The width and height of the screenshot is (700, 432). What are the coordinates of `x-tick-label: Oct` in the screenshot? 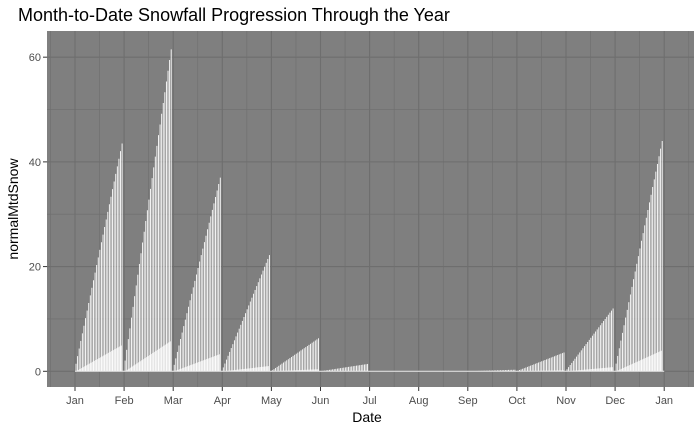 It's located at (516, 401).